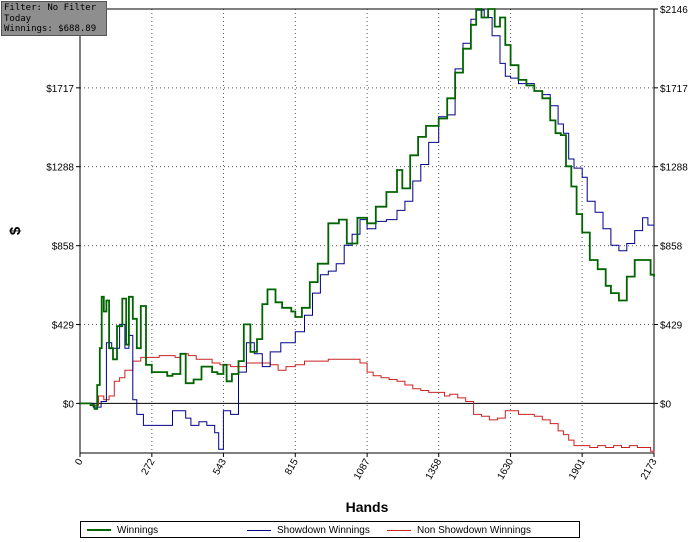 The width and height of the screenshot is (700, 542). What do you see at coordinates (671, 326) in the screenshot?
I see `y-tick-label-right: $429` at bounding box center [671, 326].